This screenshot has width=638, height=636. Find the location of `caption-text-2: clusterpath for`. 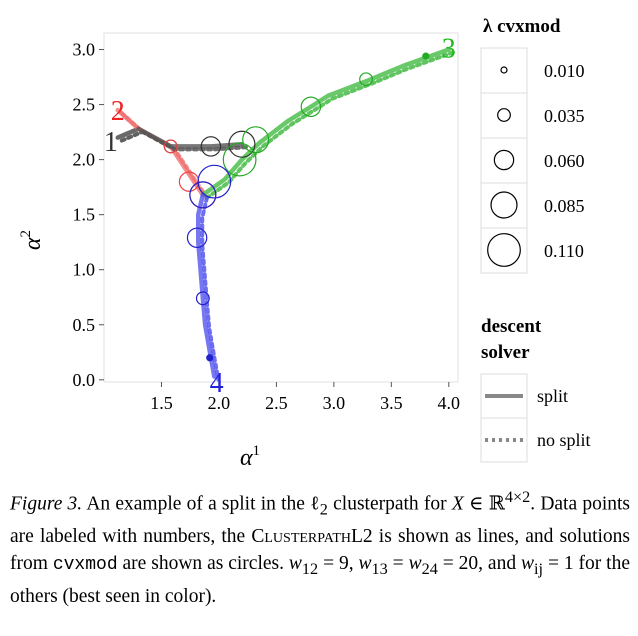

caption-text-2: clusterpath for is located at coordinates (389, 504).